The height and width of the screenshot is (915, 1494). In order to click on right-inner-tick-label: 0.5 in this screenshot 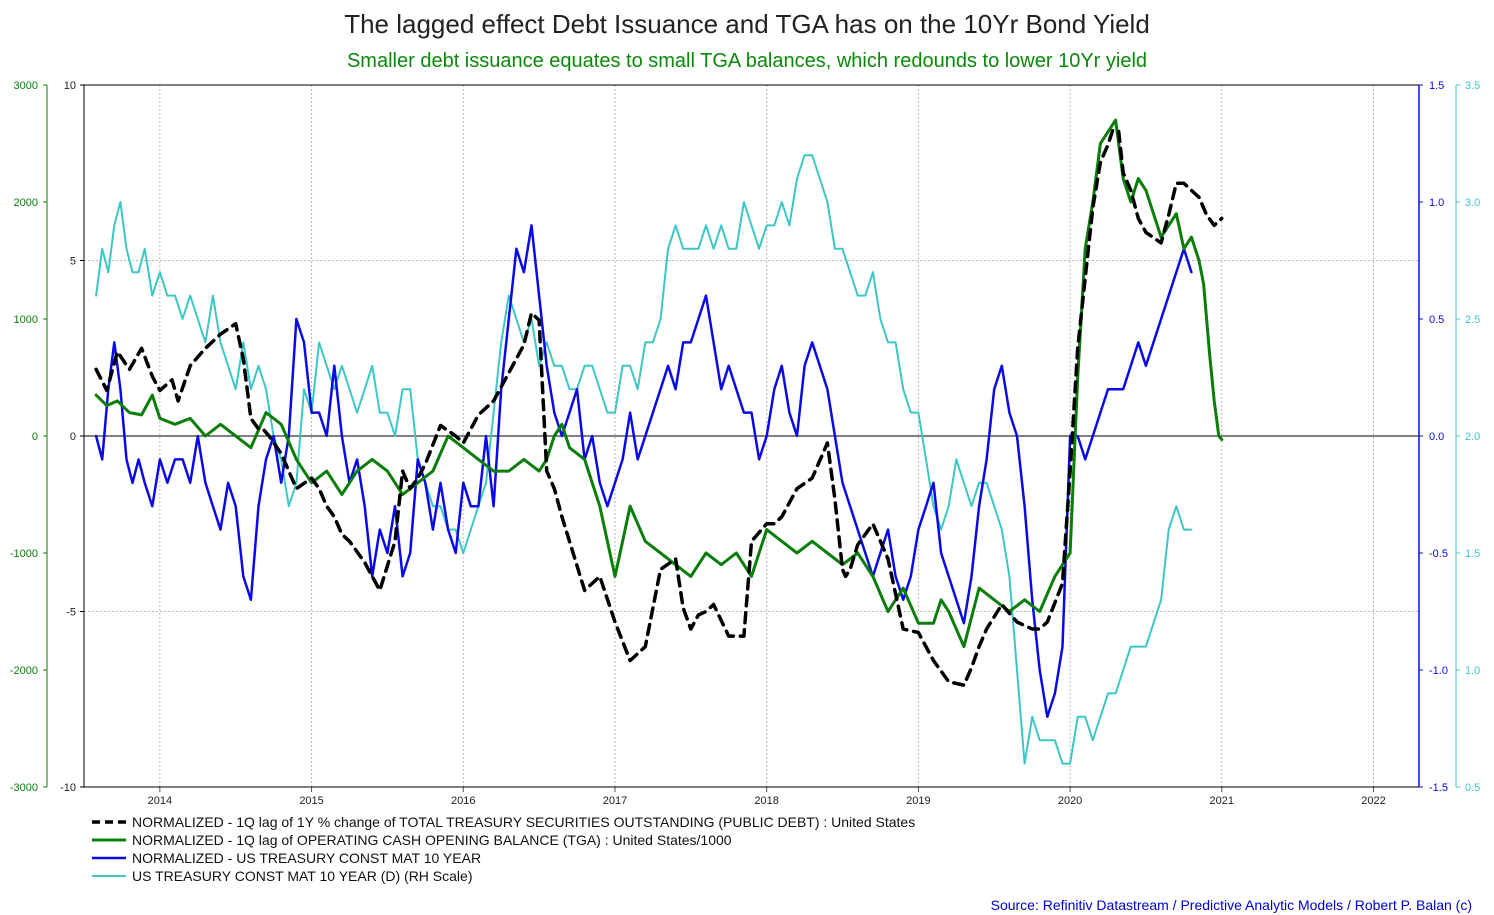, I will do `click(1436, 320)`.